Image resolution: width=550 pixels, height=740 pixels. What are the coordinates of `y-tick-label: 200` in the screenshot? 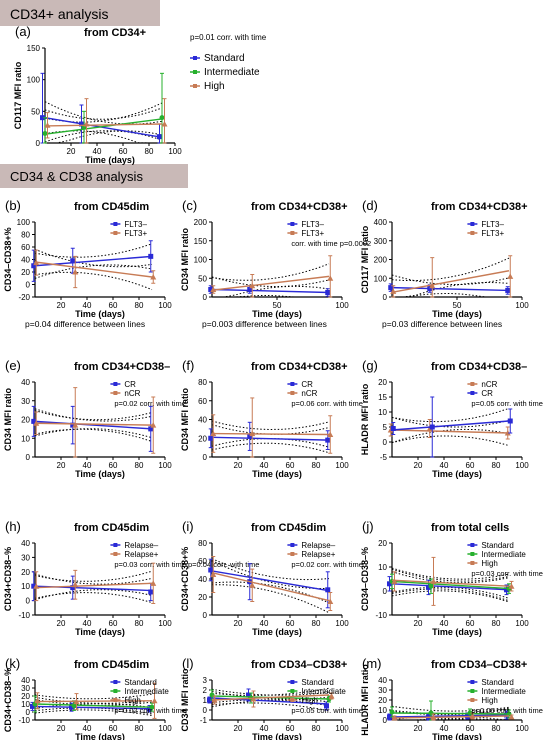 It's located at (381, 260).